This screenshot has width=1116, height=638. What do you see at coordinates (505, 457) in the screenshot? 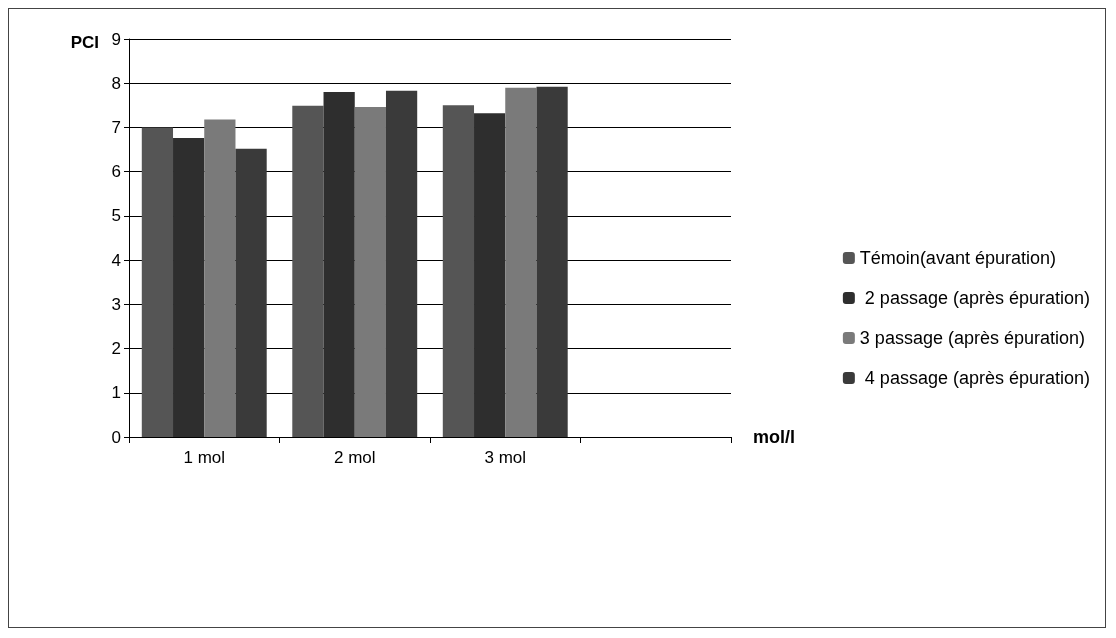
I see `x-tick-label: 3 mol` at bounding box center [505, 457].